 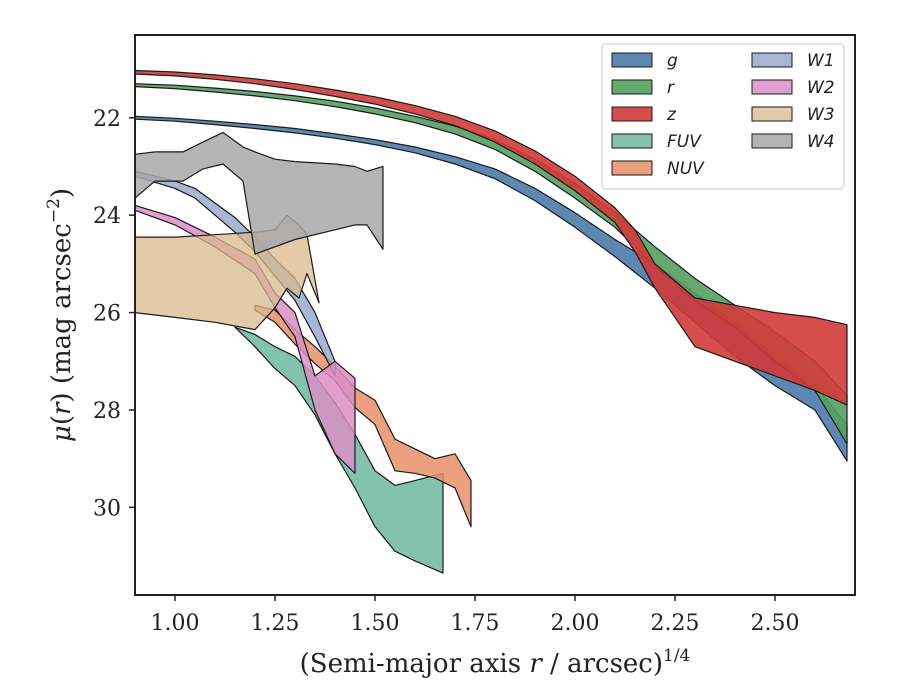 What do you see at coordinates (632, 114) in the screenshot?
I see `legend-swatch-z` at bounding box center [632, 114].